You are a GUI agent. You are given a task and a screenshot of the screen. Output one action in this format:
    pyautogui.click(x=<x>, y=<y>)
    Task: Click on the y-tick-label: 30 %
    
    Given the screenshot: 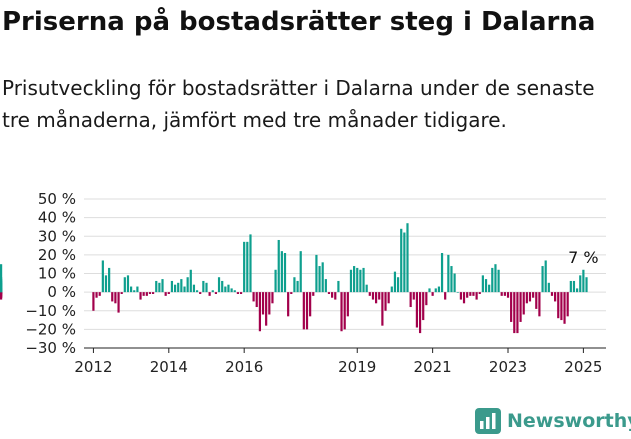 What is the action you would take?
    pyautogui.click(x=57, y=236)
    